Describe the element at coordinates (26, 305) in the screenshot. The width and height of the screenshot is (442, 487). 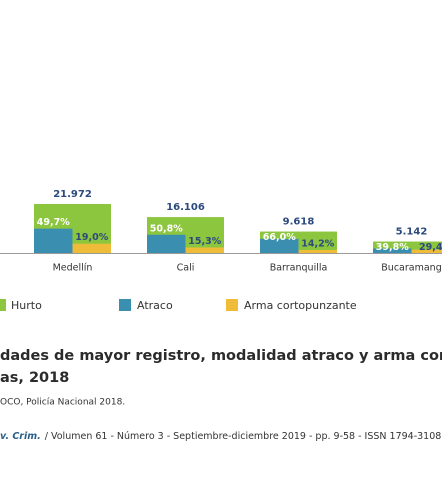
I see `legend-label: Hurto` at that location.